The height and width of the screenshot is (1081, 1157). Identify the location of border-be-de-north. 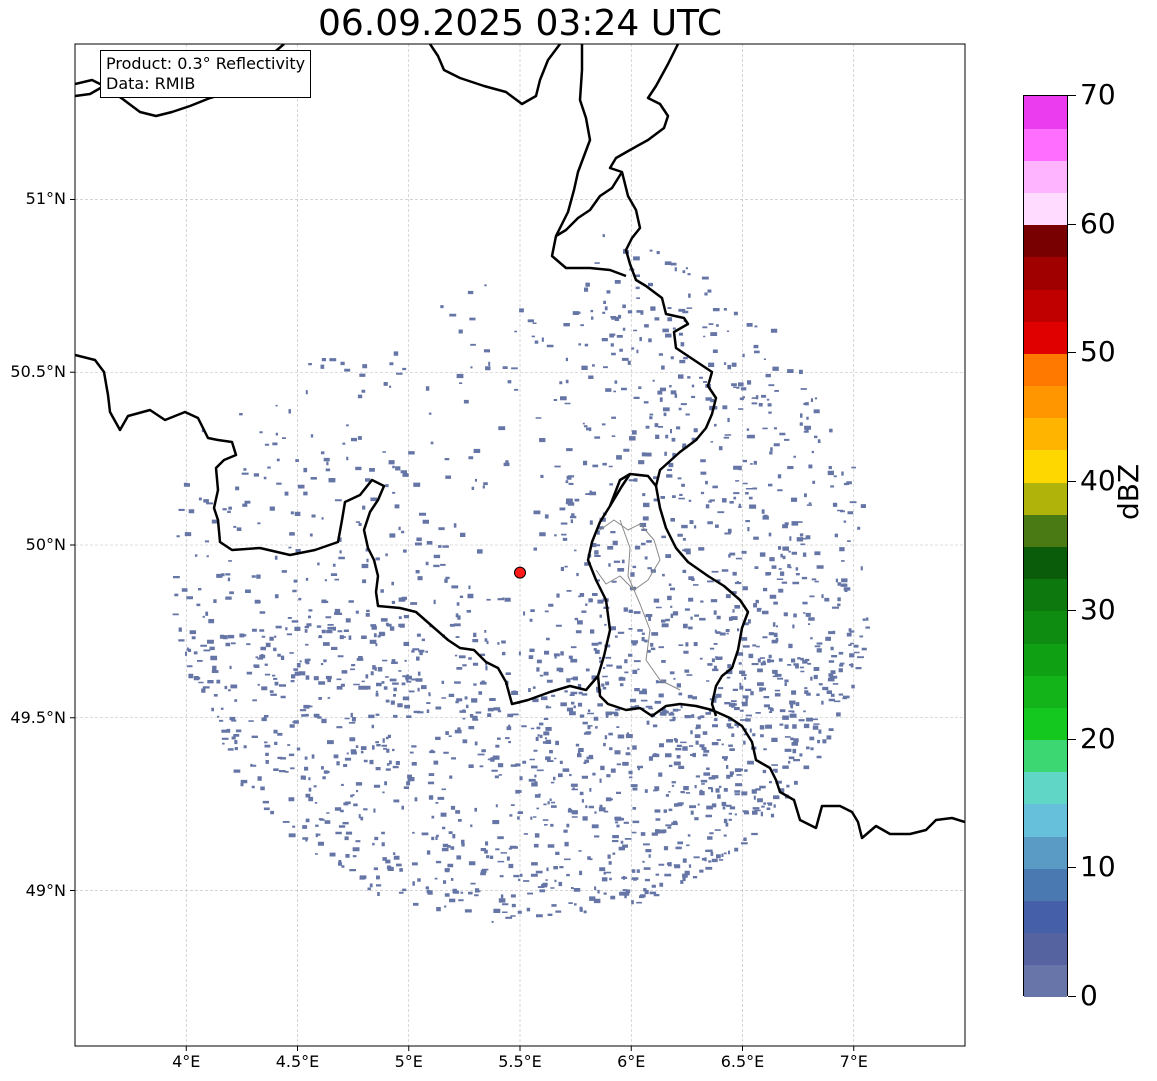
(663, 275).